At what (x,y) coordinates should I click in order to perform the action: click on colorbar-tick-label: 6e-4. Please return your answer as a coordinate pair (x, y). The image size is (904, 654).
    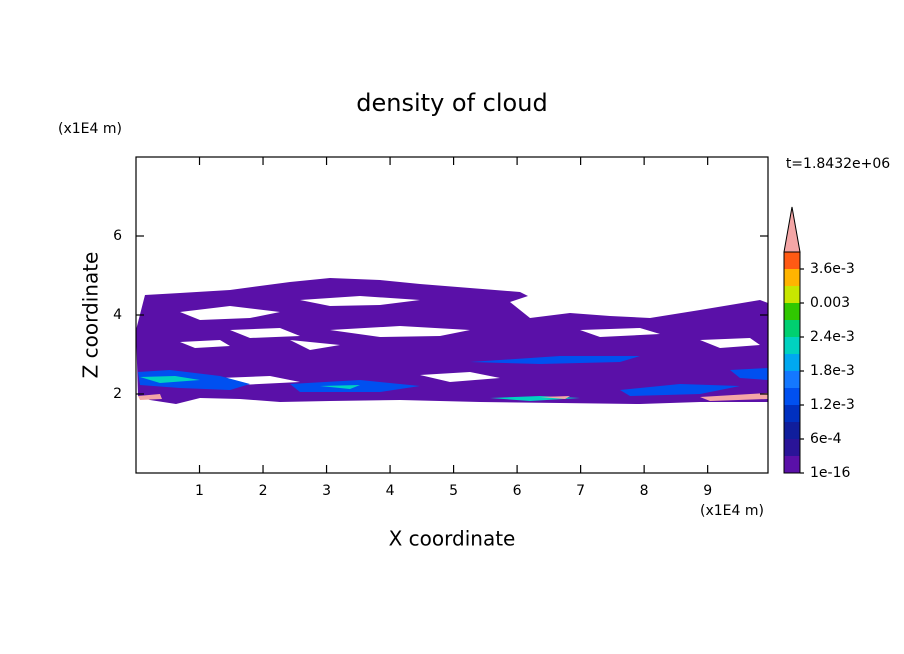
    Looking at the image, I should click on (826, 439).